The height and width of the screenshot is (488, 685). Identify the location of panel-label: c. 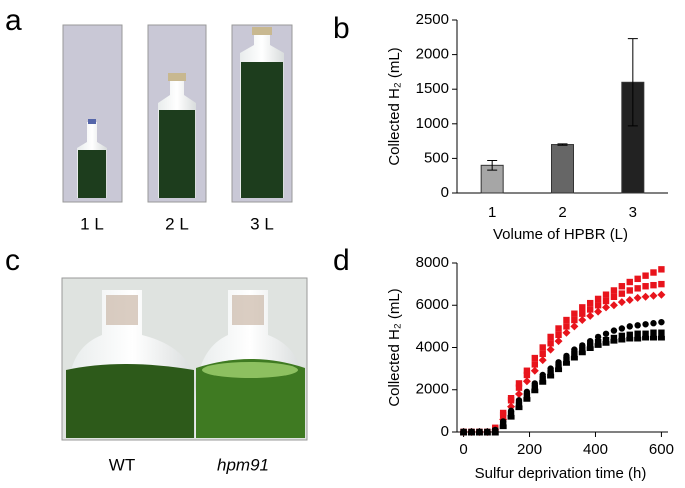
(12, 260).